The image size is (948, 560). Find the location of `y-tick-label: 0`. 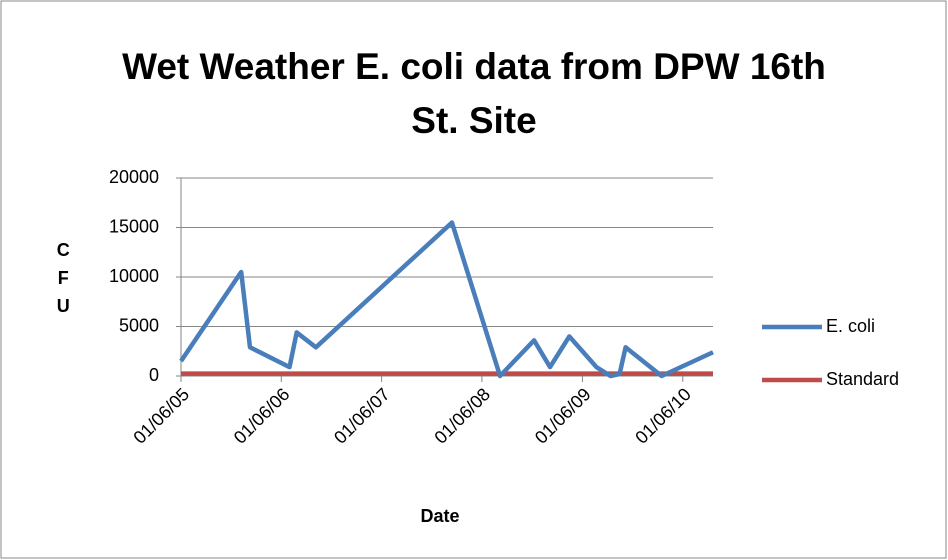

y-tick-label: 0 is located at coordinates (154, 375).